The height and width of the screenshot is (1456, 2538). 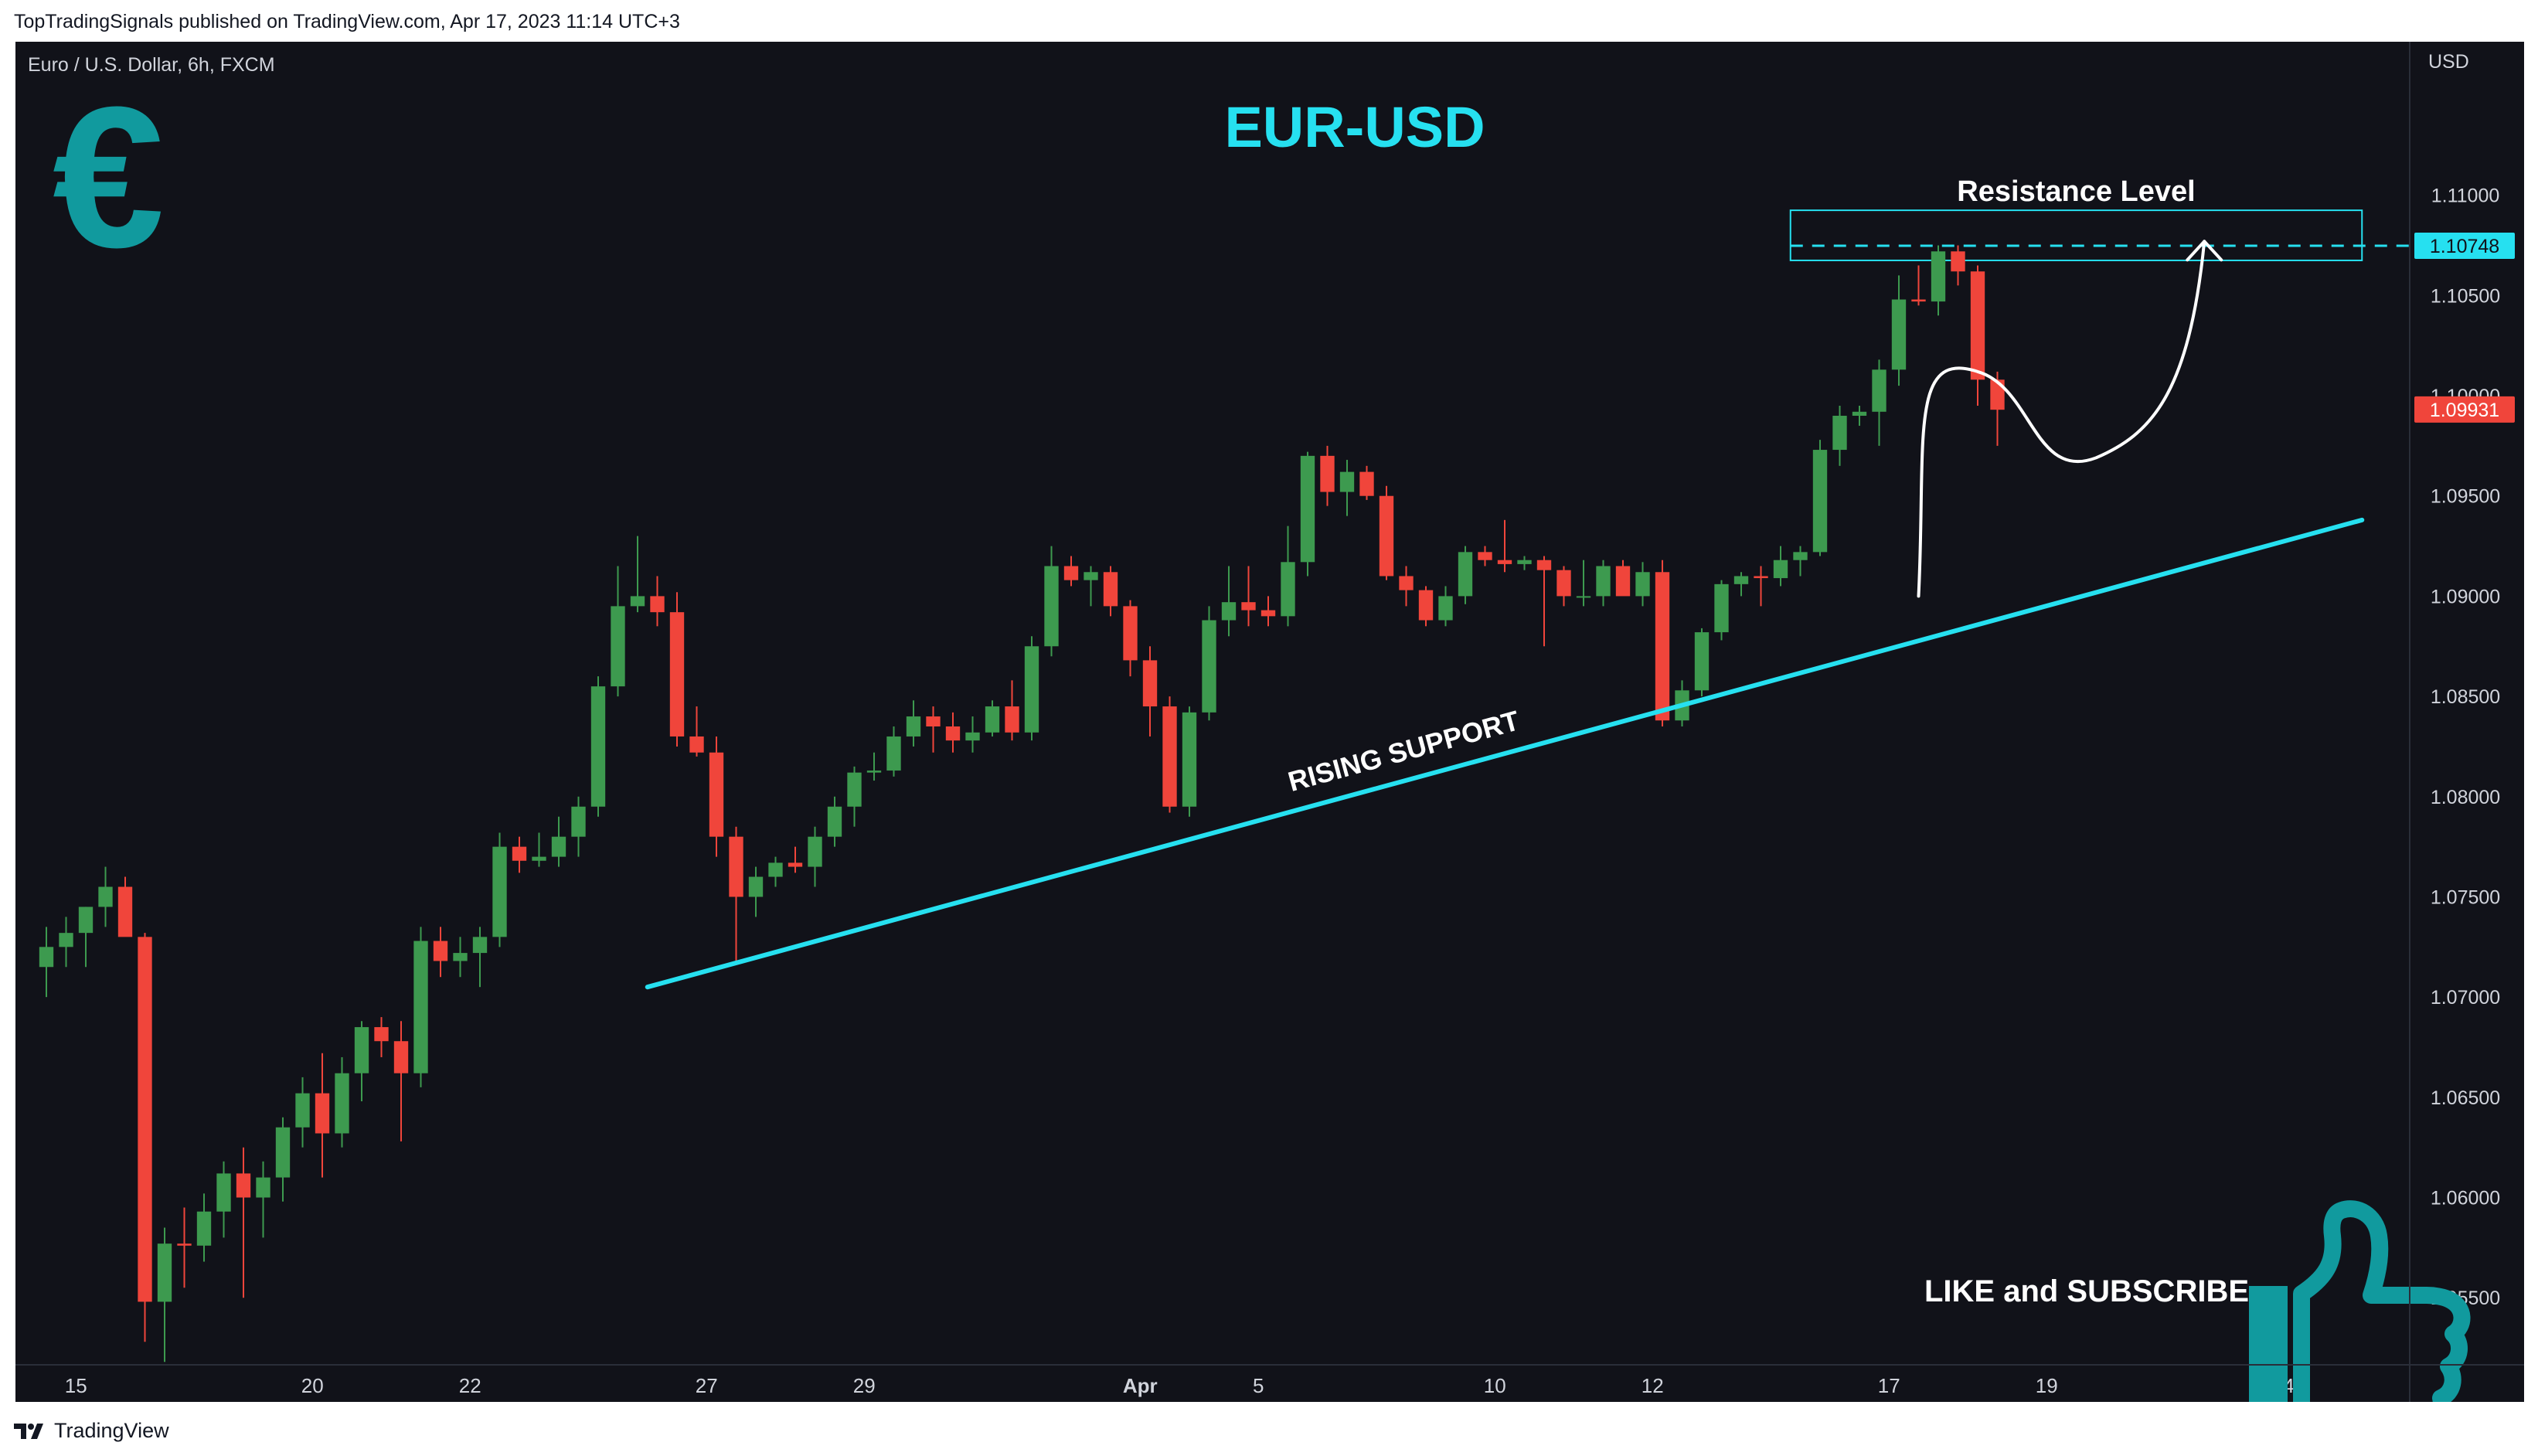 What do you see at coordinates (2465, 411) in the screenshot?
I see `price-tag-label: 1.09931` at bounding box center [2465, 411].